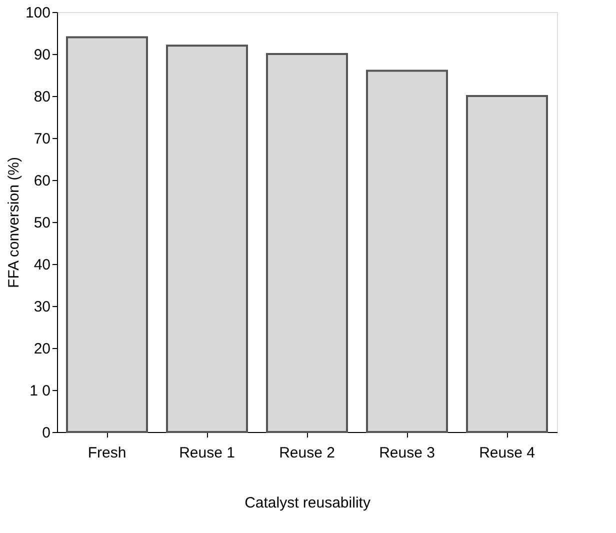  I want to click on x-tick-label: Reuse 4, so click(507, 453).